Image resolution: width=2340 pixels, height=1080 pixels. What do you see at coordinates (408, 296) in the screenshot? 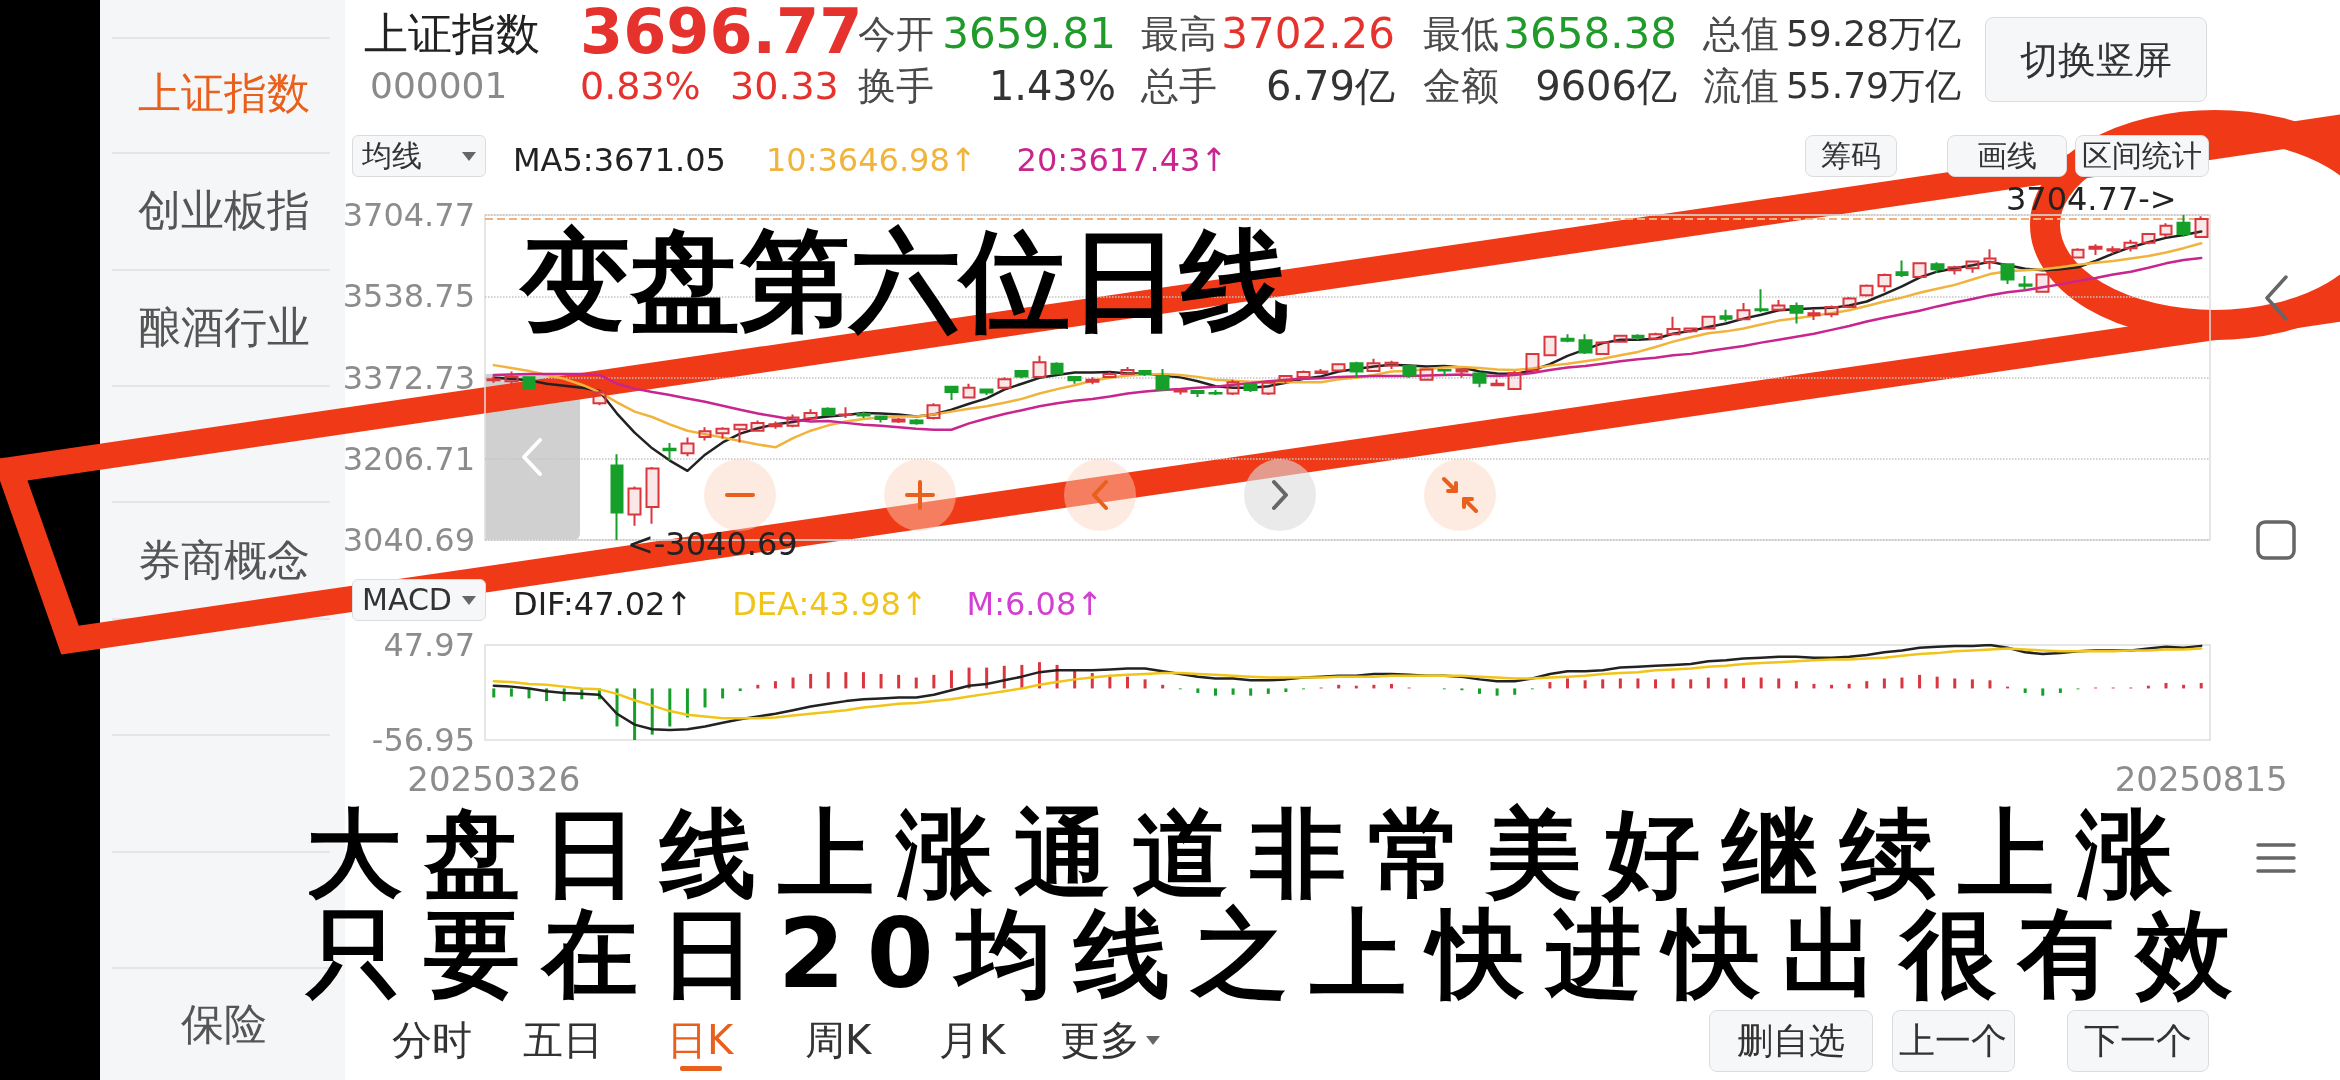
I see `y-tick-label: 3538.75` at bounding box center [408, 296].